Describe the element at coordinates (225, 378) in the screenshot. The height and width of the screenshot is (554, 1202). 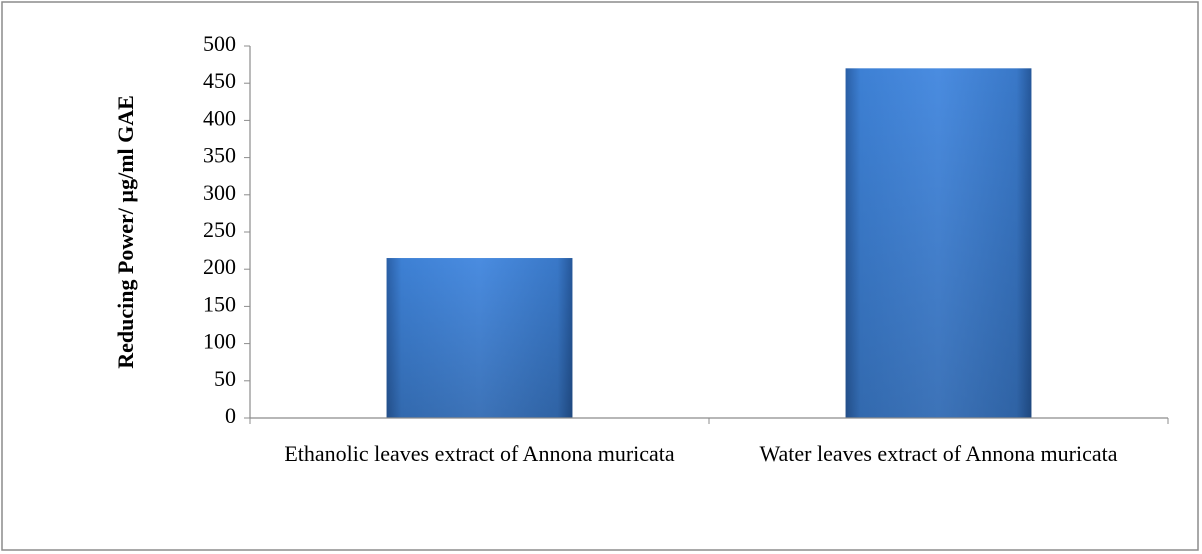
I see `y-tick-label: 50` at that location.